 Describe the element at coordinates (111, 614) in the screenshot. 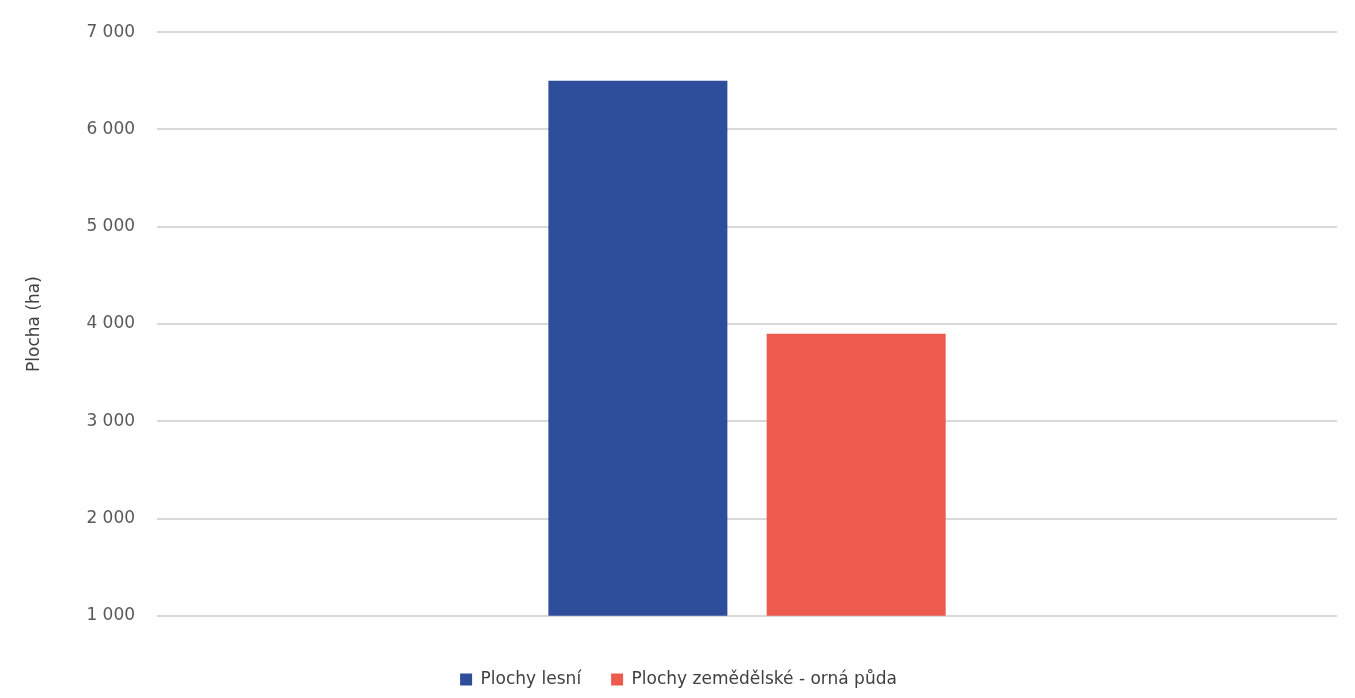

I see `y-tick-label: 1 000` at that location.